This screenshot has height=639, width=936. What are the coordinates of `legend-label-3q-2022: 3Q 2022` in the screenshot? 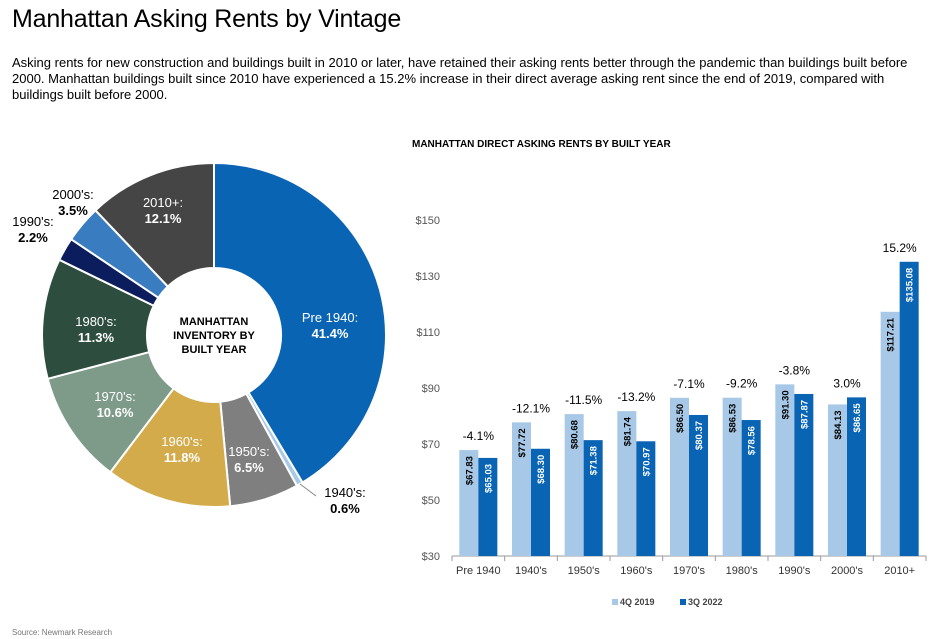 It's located at (705, 602).